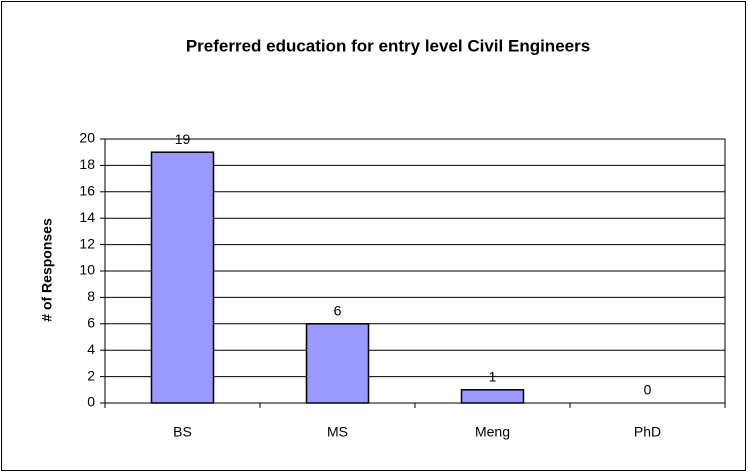 The width and height of the screenshot is (748, 473). What do you see at coordinates (492, 432) in the screenshot?
I see `x-tick-label: Meng` at bounding box center [492, 432].